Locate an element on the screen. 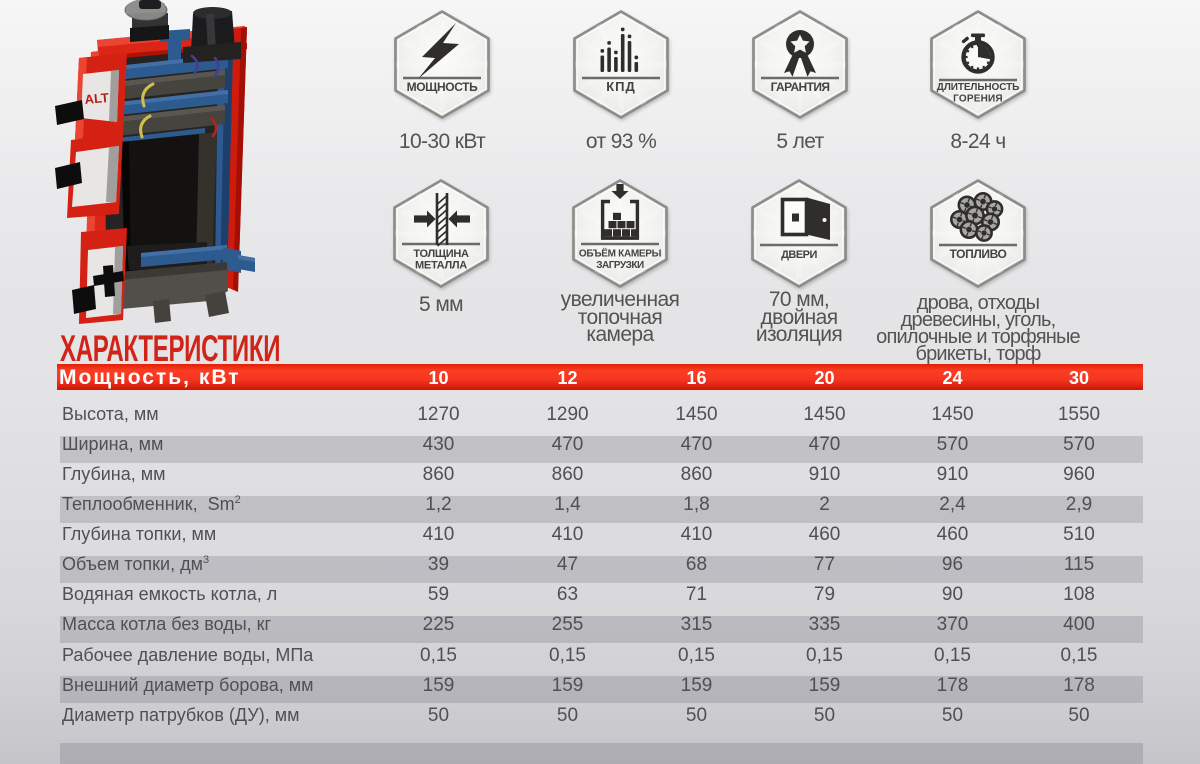  svg-text: МЕТАЛЛА is located at coordinates (441, 266).